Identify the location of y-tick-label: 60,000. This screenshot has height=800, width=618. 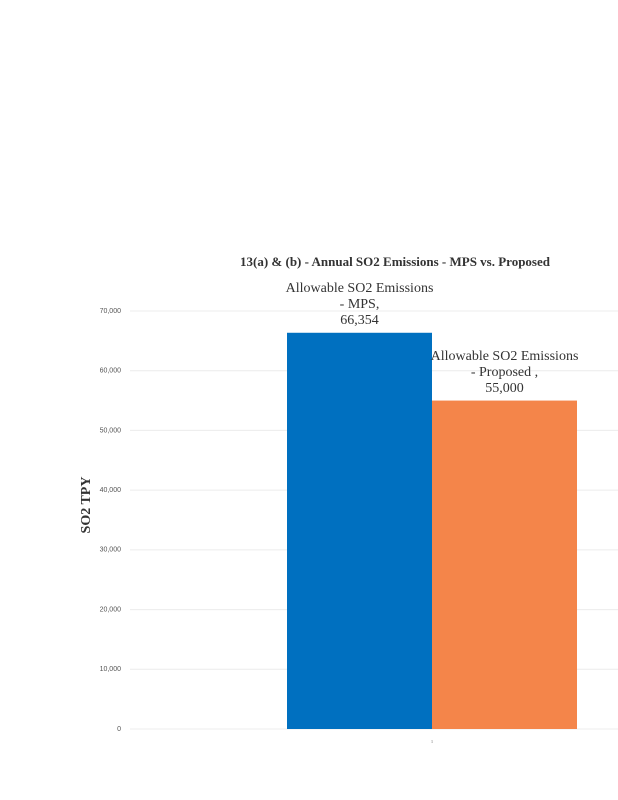
(111, 371).